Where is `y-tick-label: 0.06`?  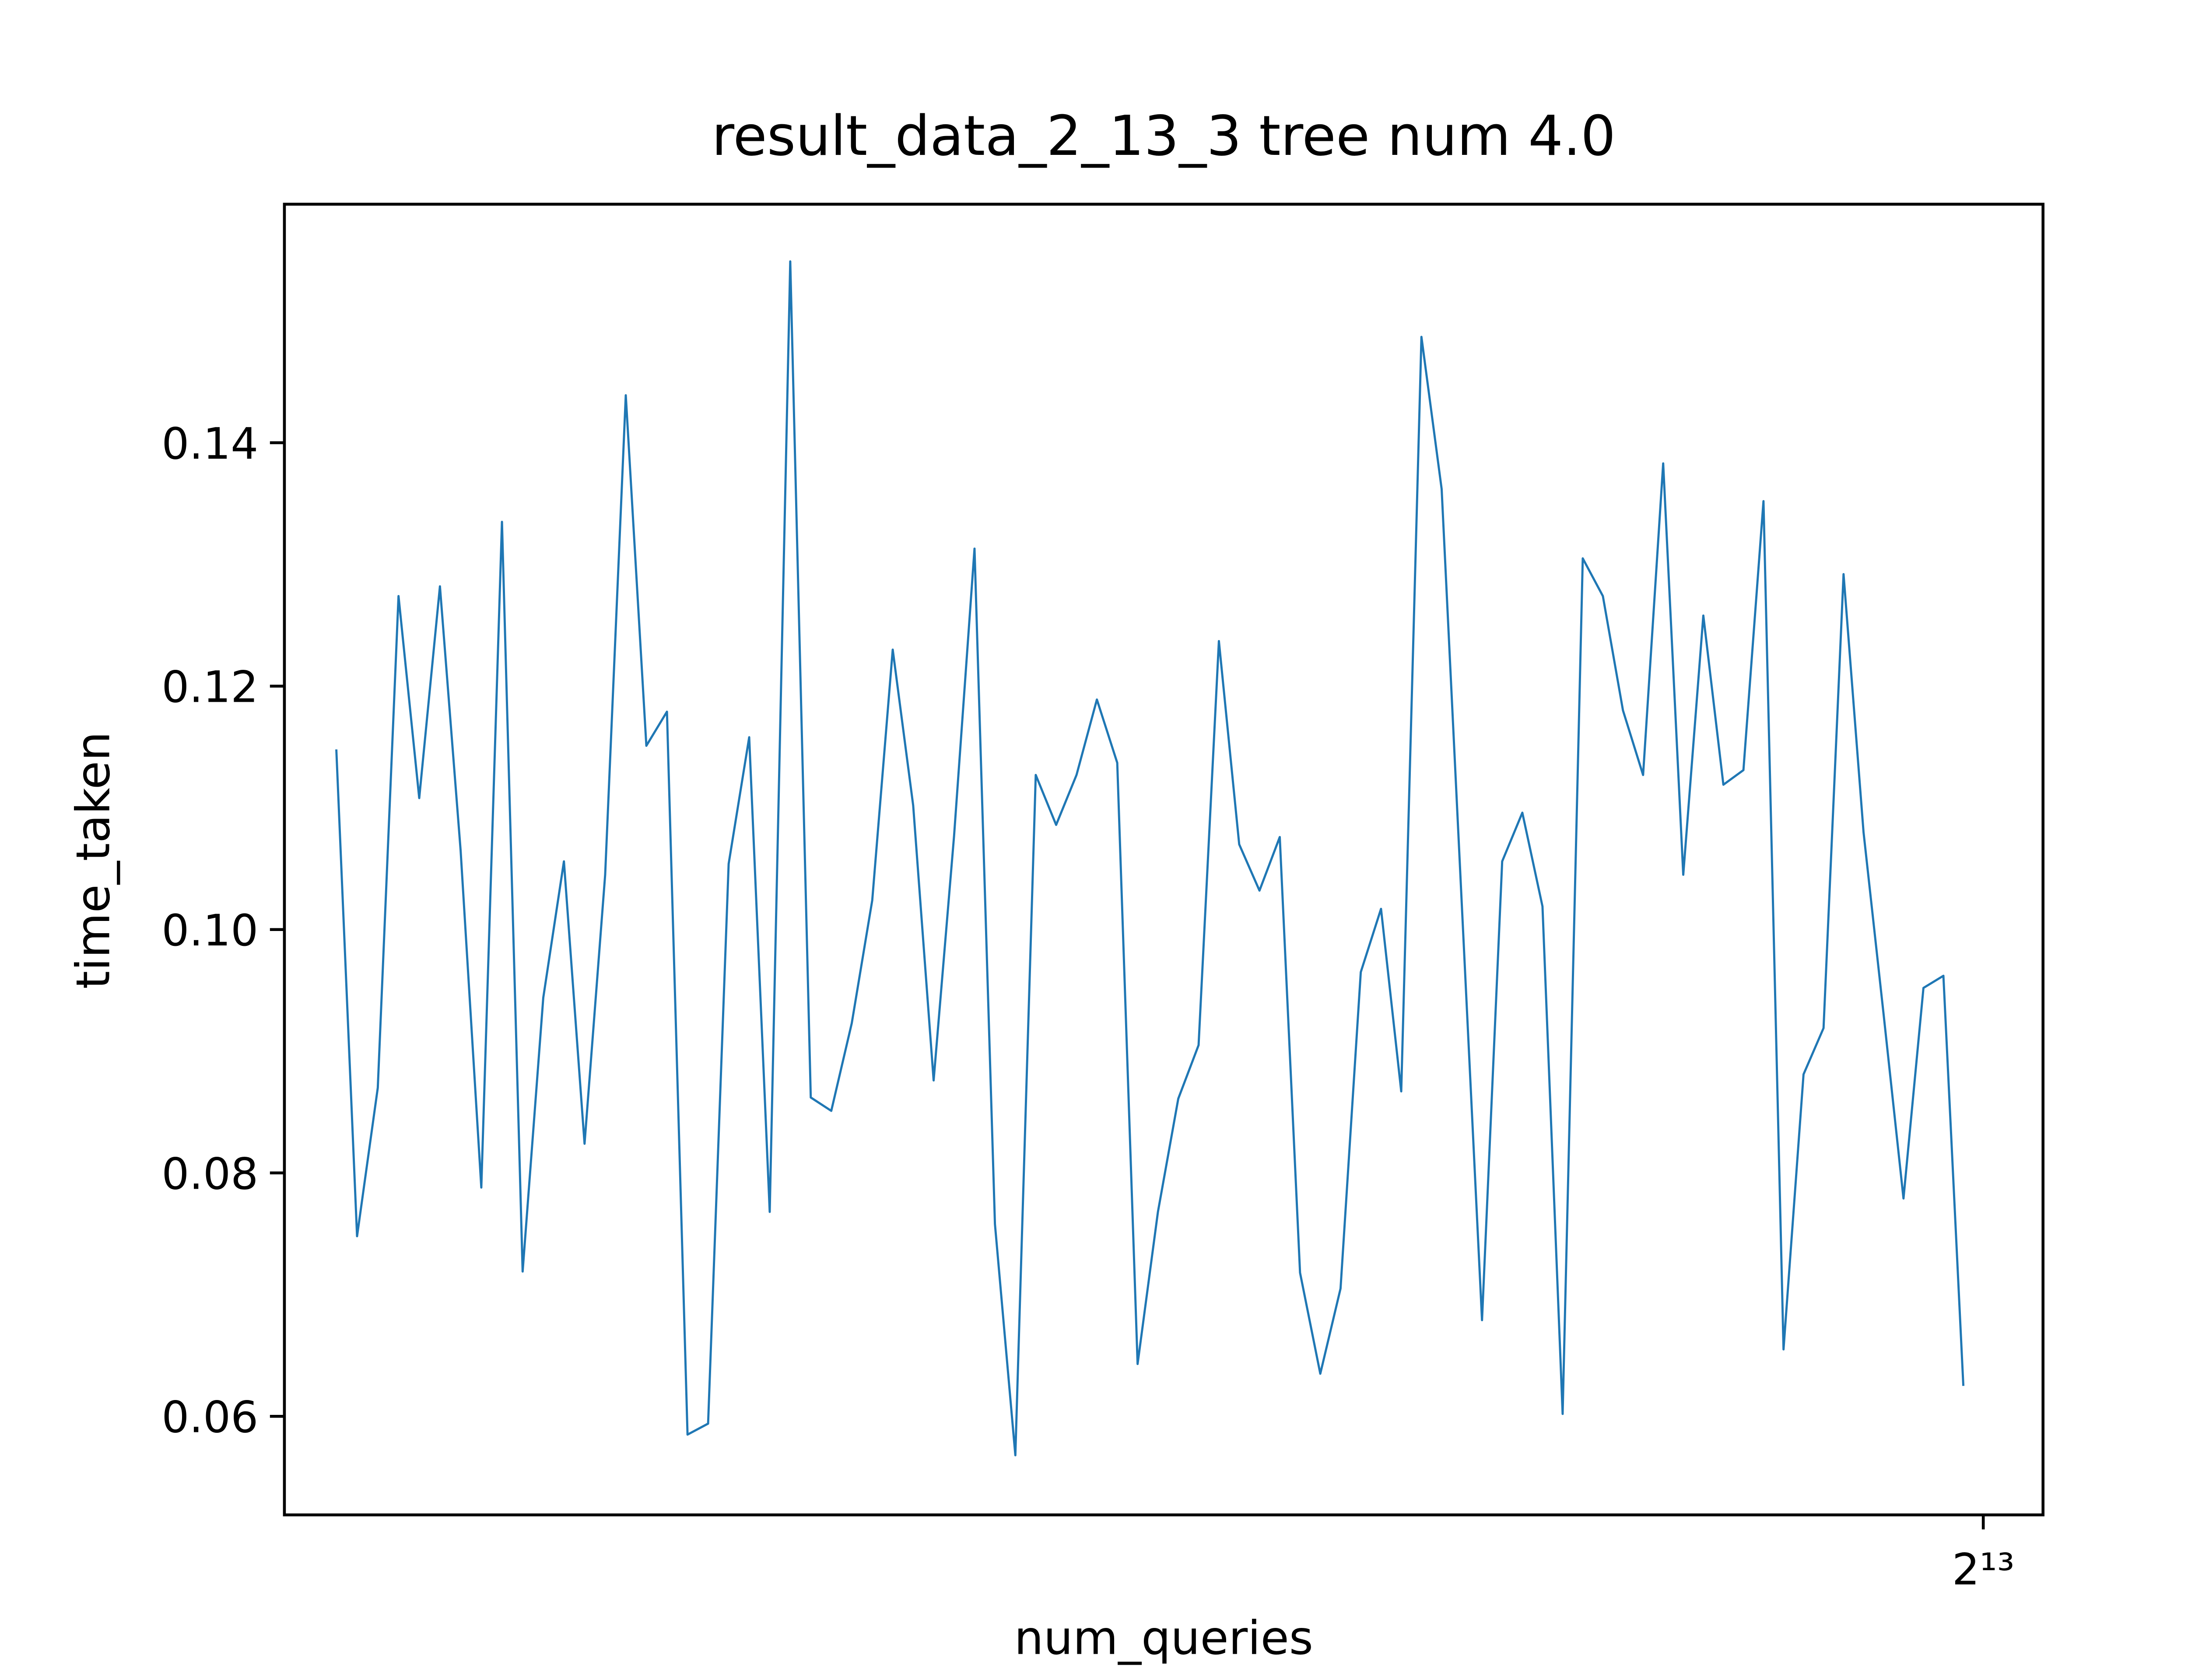 y-tick-label: 0.06 is located at coordinates (209, 1418).